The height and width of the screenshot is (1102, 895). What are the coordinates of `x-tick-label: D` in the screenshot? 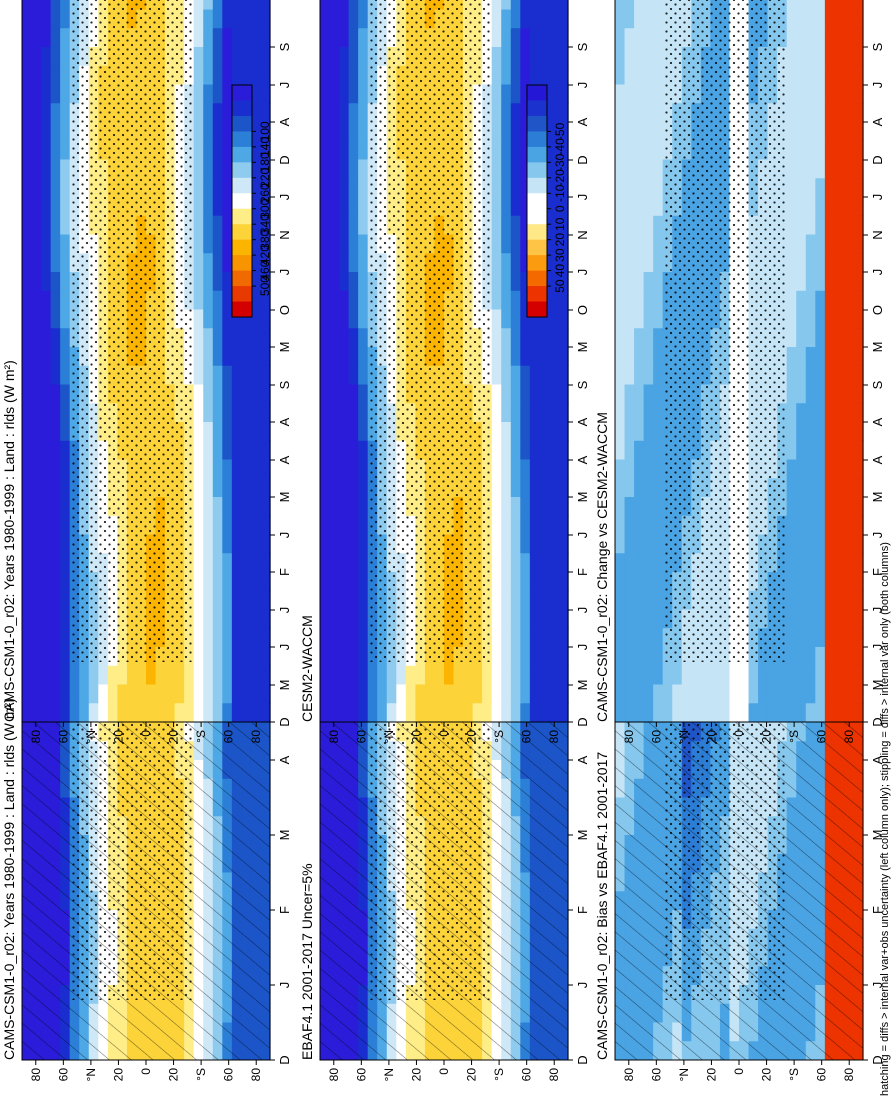 It's located at (582, 1059).